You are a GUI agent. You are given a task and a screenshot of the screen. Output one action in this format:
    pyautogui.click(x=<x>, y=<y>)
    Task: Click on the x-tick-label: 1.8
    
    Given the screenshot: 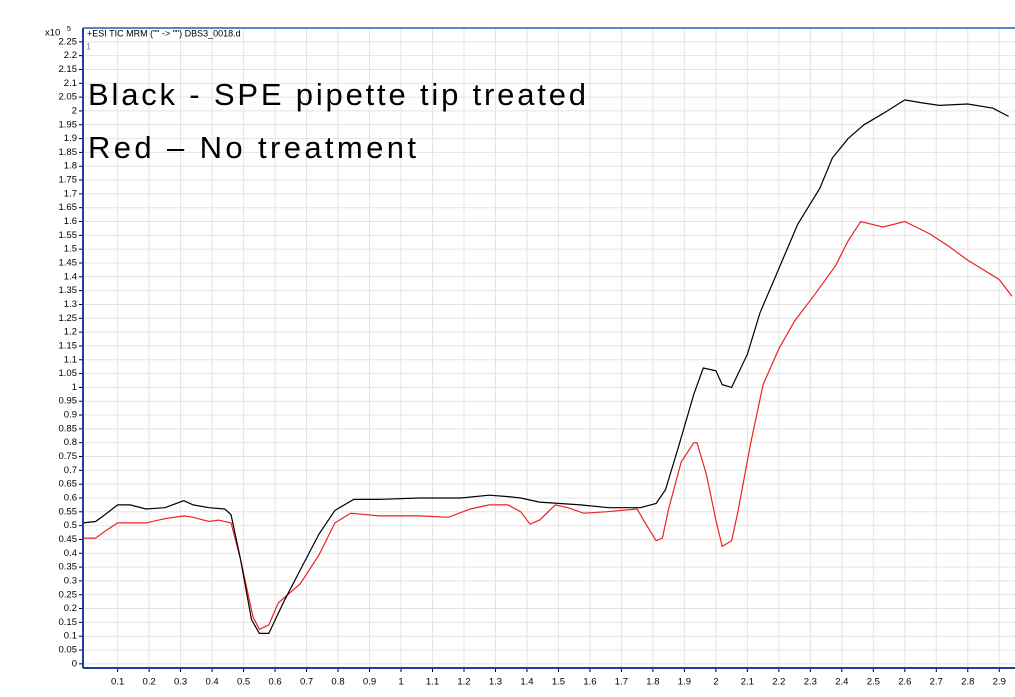 What is the action you would take?
    pyautogui.click(x=652, y=682)
    